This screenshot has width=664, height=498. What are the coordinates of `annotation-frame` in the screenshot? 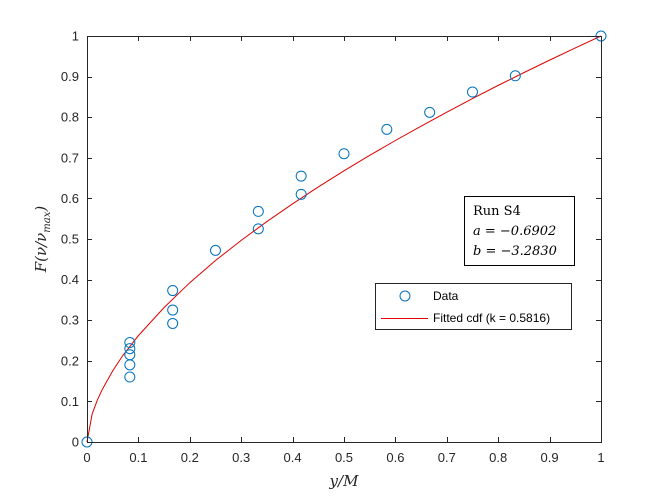 It's located at (519, 231).